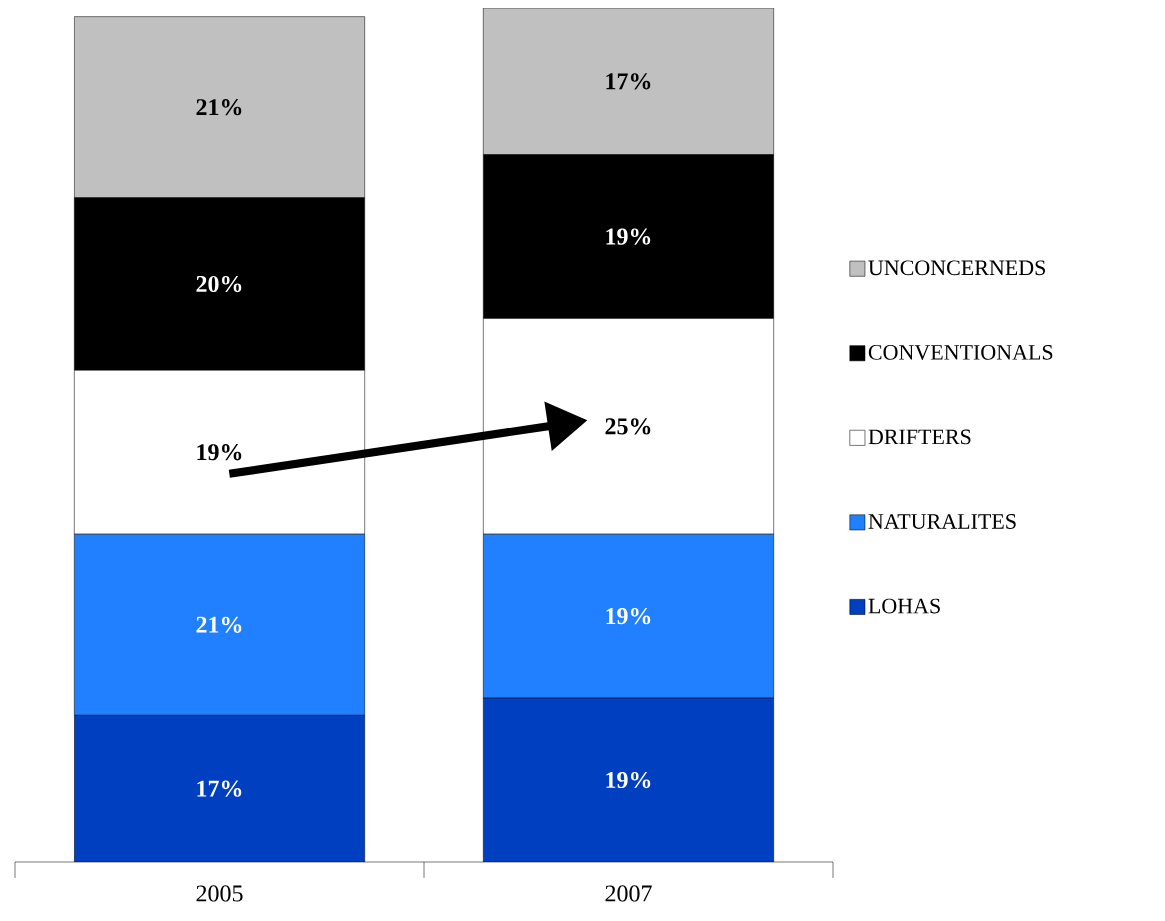 Image resolution: width=1165 pixels, height=921 pixels. What do you see at coordinates (960, 352) in the screenshot?
I see `legend-label: CONVENTIONALS` at bounding box center [960, 352].